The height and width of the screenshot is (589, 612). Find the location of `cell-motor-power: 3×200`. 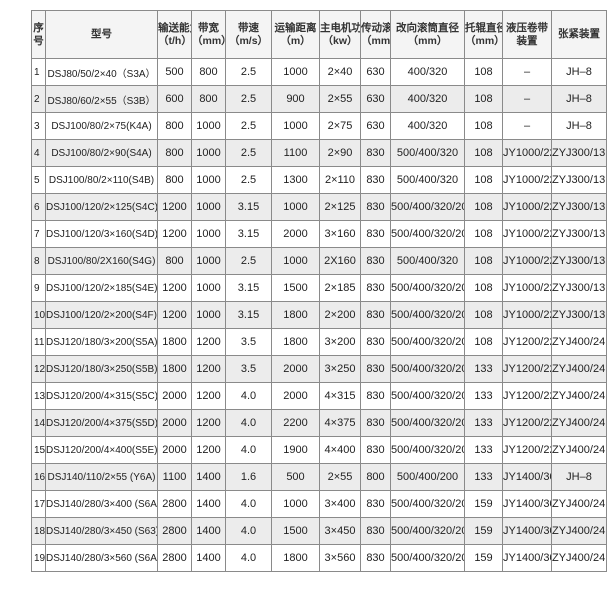

cell-motor-power: 3×200 is located at coordinates (340, 342).